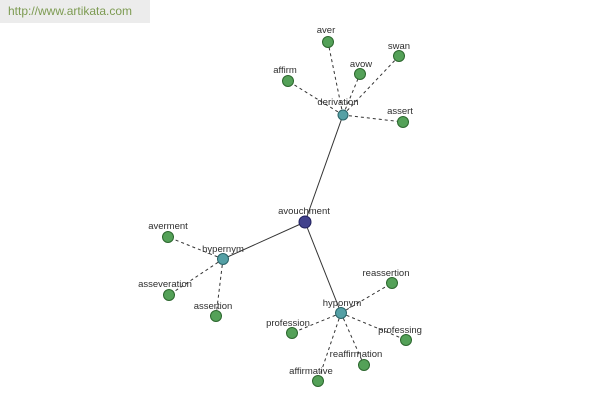  I want to click on watermark-bar: http://www.artikata.com, so click(75, 11).